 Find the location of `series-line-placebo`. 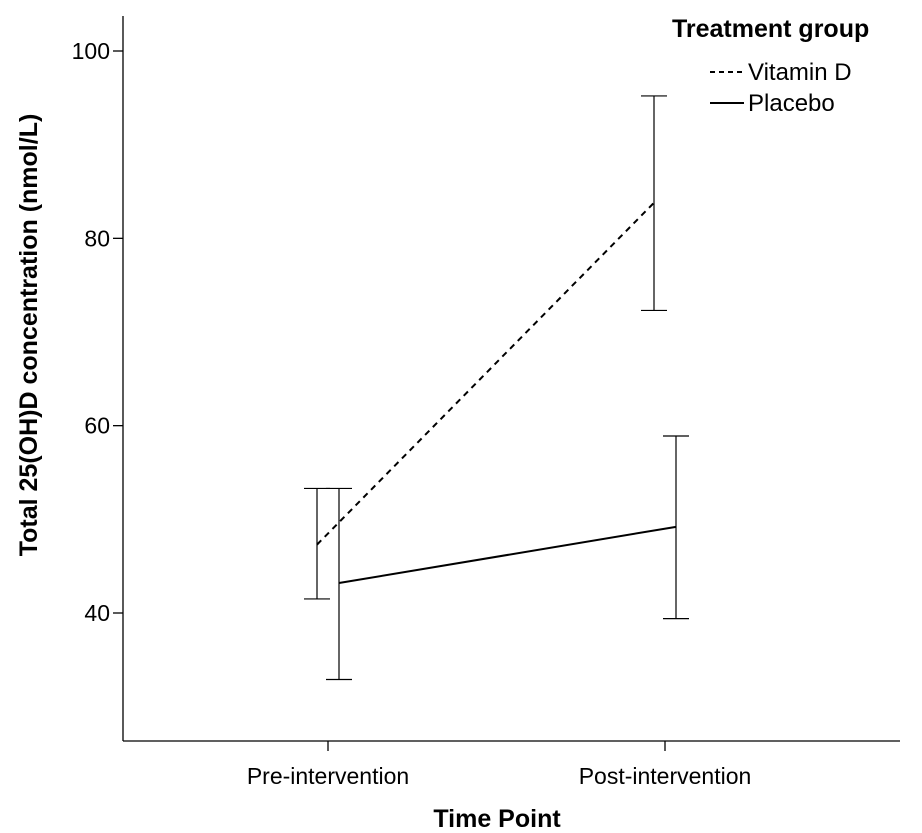

series-line-placebo is located at coordinates (507, 555).